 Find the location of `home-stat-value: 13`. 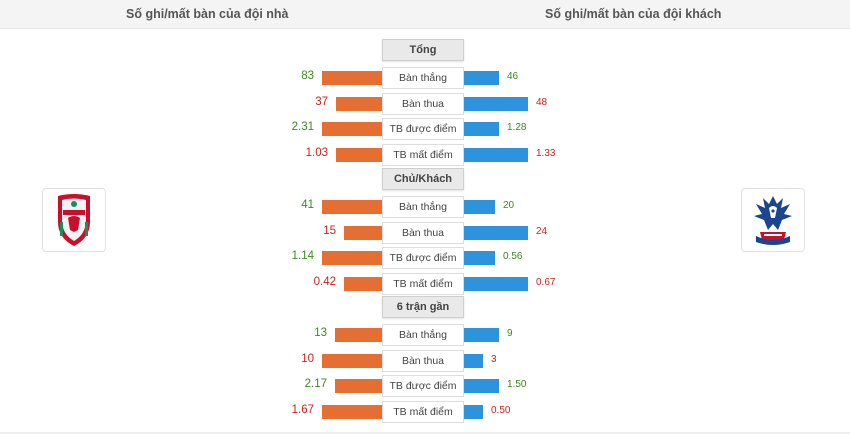

home-stat-value: 13 is located at coordinates (320, 333).